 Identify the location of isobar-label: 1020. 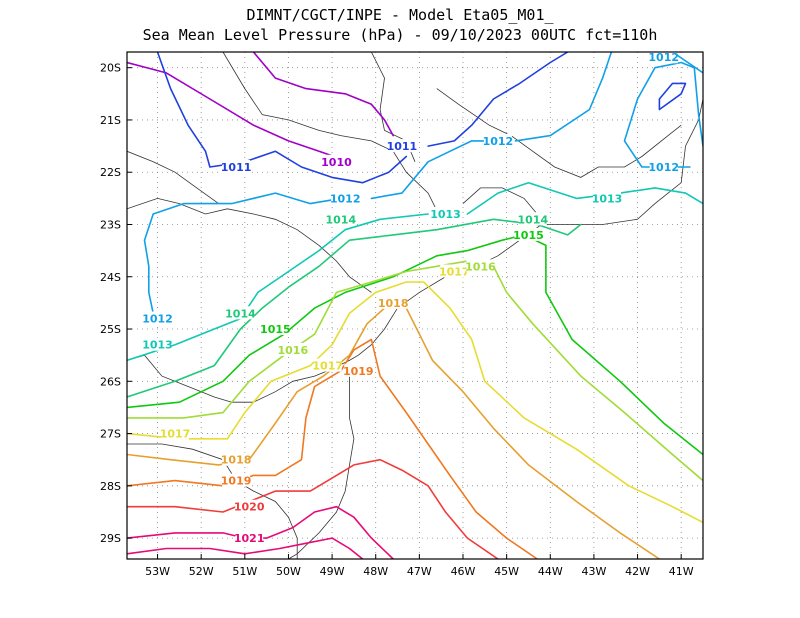
(249, 507).